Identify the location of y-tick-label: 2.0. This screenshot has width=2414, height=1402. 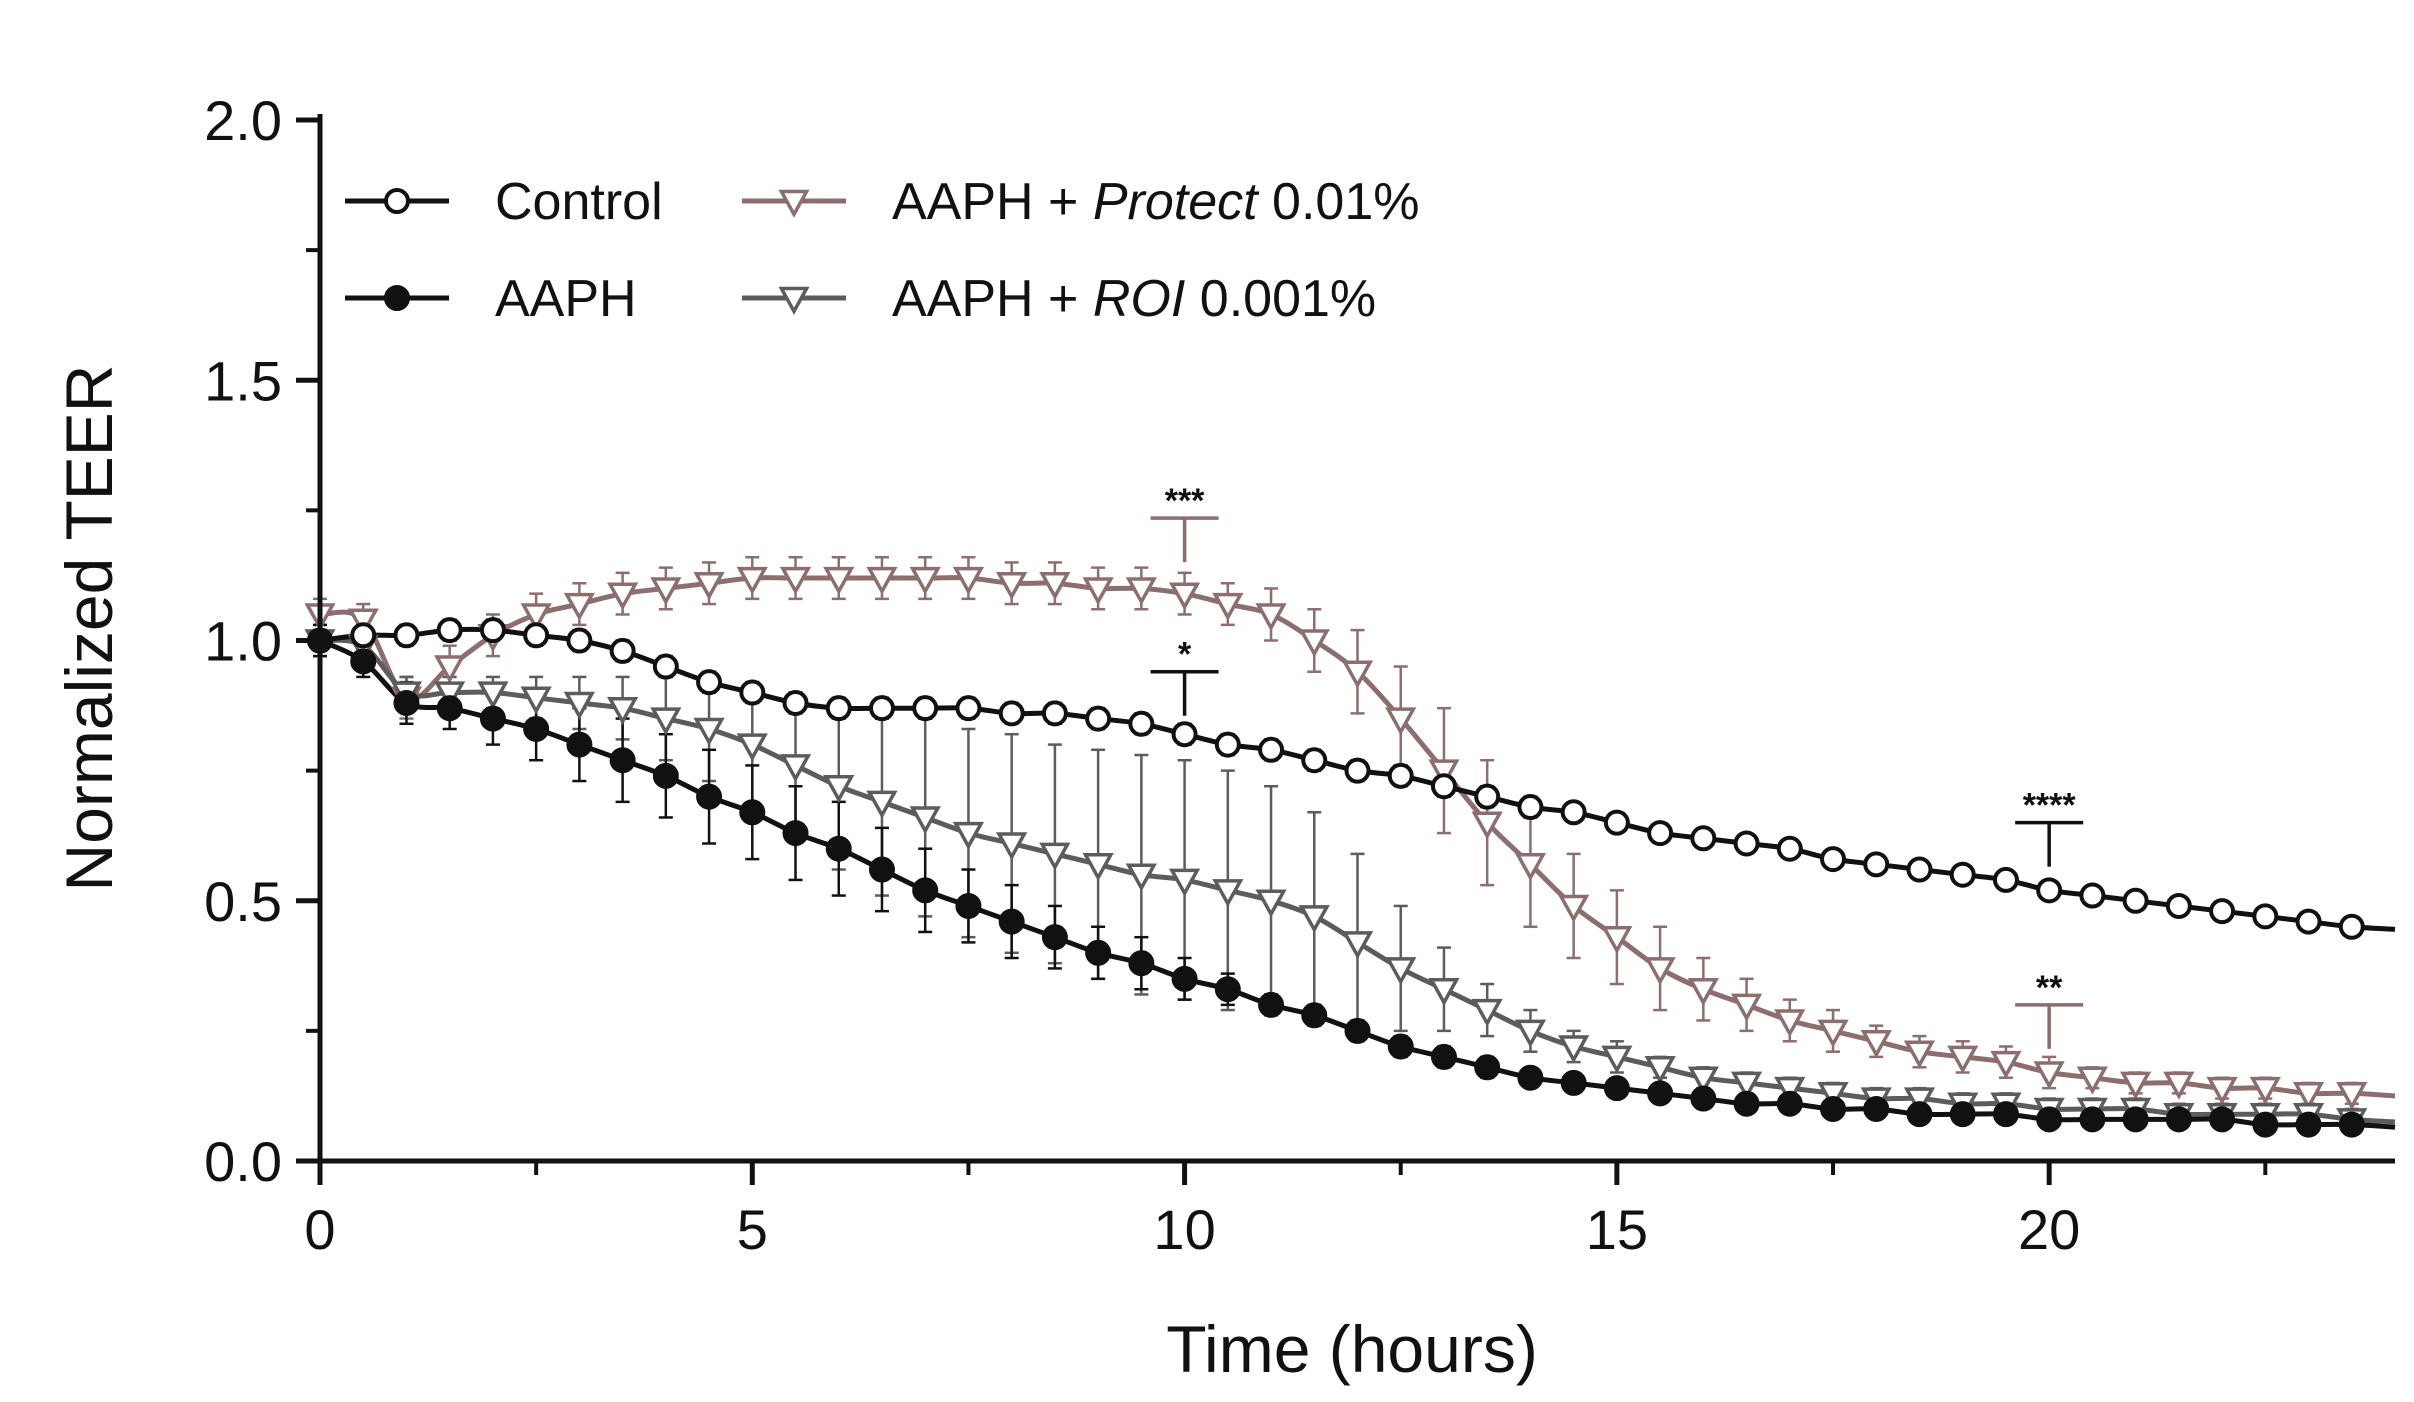
(243, 120).